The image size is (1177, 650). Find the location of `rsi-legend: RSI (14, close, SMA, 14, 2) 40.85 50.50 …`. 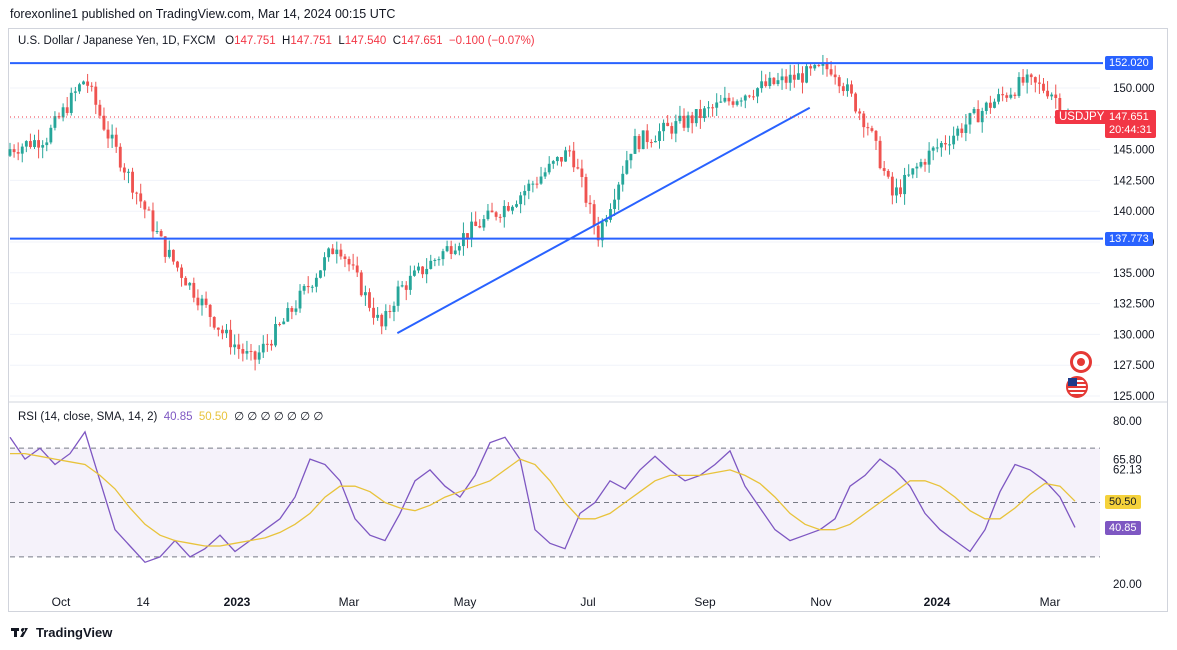

rsi-legend: RSI (14, close, SMA, 14, 2) 40.85 50.50 … is located at coordinates (170, 416).